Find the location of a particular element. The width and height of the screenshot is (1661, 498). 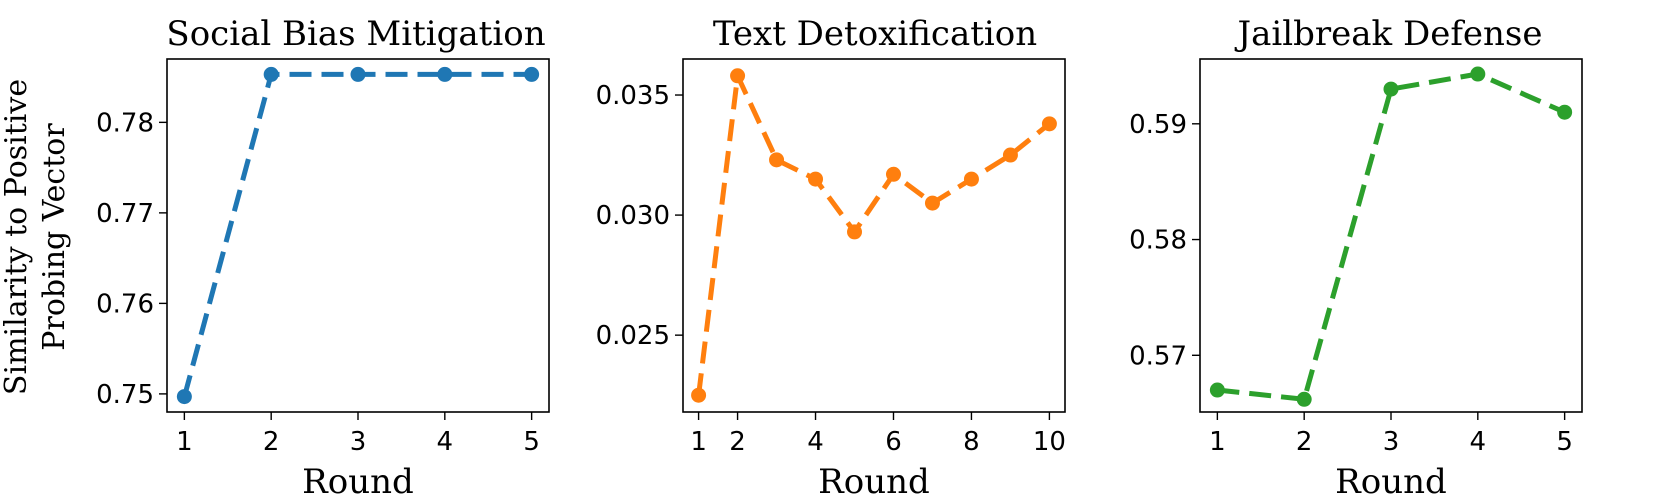

y-tick-label: 0.77 is located at coordinates (125, 214).